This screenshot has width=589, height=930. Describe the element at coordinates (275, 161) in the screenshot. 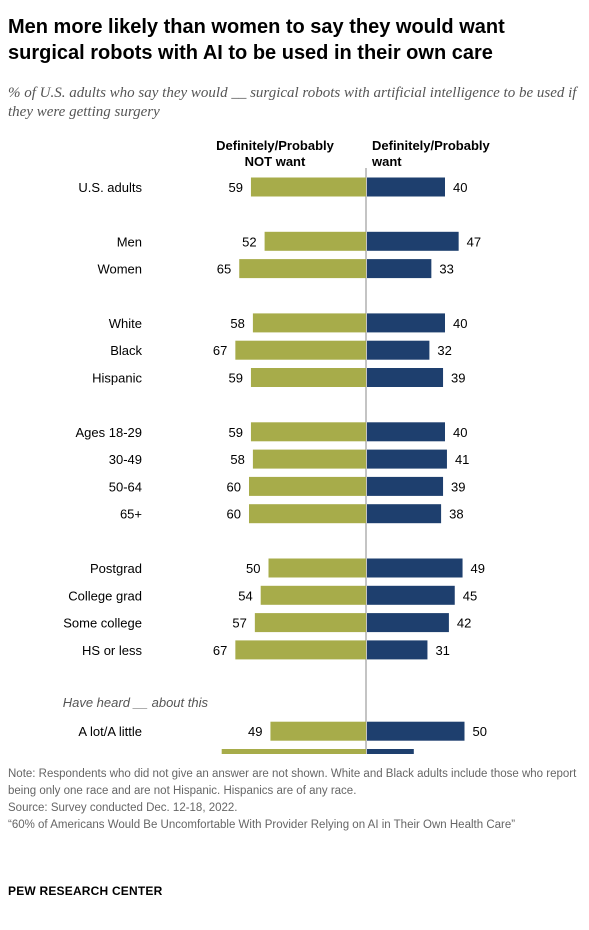

I see `legend-header-not-want: NOT want` at that location.